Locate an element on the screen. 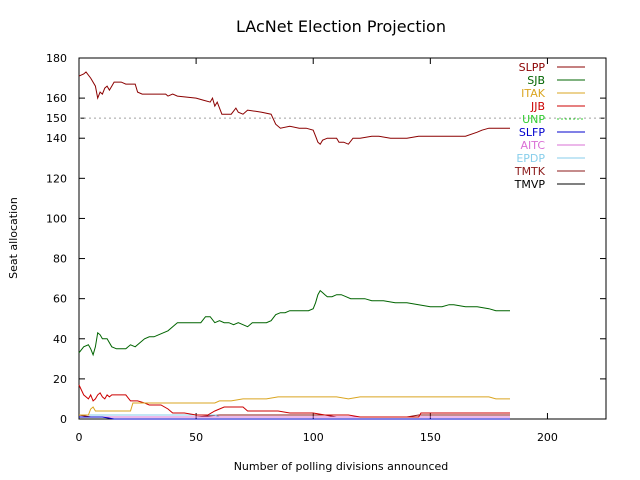 The height and width of the screenshot is (480, 640). series-line-jjb is located at coordinates (294, 401).